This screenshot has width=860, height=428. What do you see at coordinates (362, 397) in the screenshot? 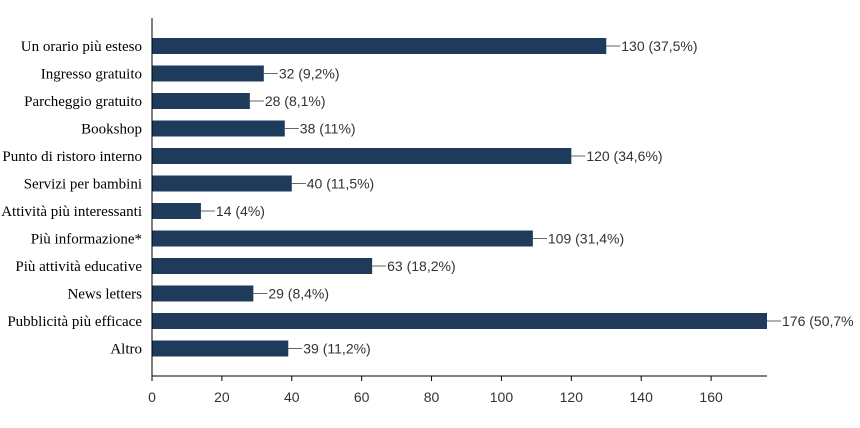
I see `x-tick-label: 60` at bounding box center [362, 397].